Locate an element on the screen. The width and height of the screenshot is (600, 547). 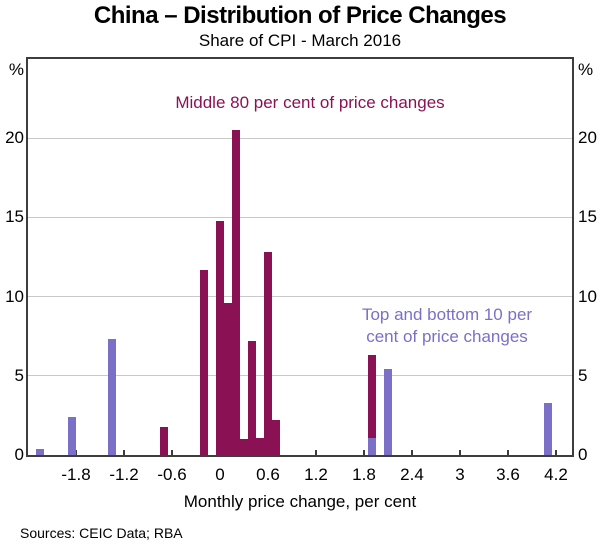
bar-series0-x-0.7 is located at coordinates (164, 440).